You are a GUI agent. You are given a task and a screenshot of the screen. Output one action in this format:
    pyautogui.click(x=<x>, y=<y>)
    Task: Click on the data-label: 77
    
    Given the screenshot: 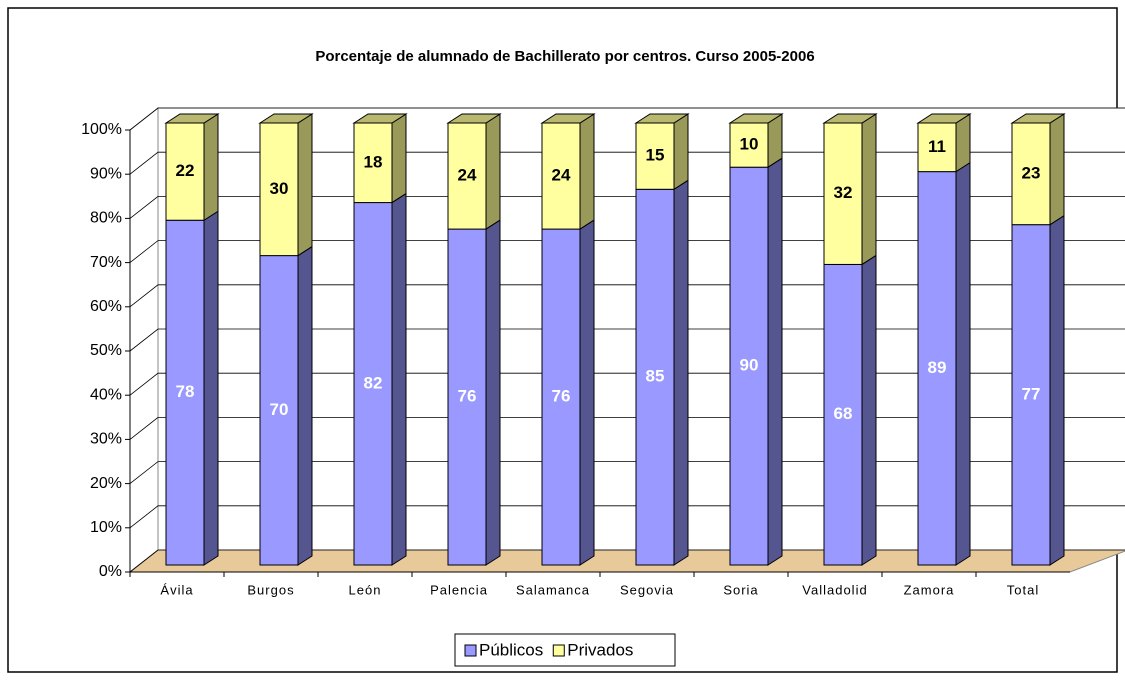 What is the action you would take?
    pyautogui.click(x=1031, y=393)
    